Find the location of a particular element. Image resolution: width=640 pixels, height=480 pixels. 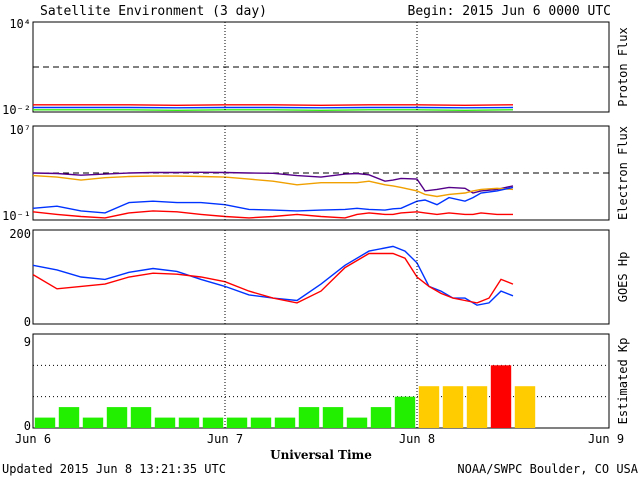

electron-ylabel: Electron Flux is located at coordinates (623, 173).